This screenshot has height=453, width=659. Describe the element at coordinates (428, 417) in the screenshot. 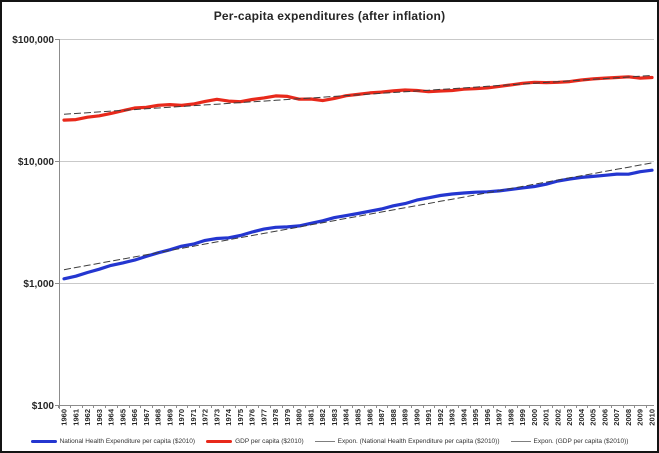

I see `x-tick-label: 1991` at that location.